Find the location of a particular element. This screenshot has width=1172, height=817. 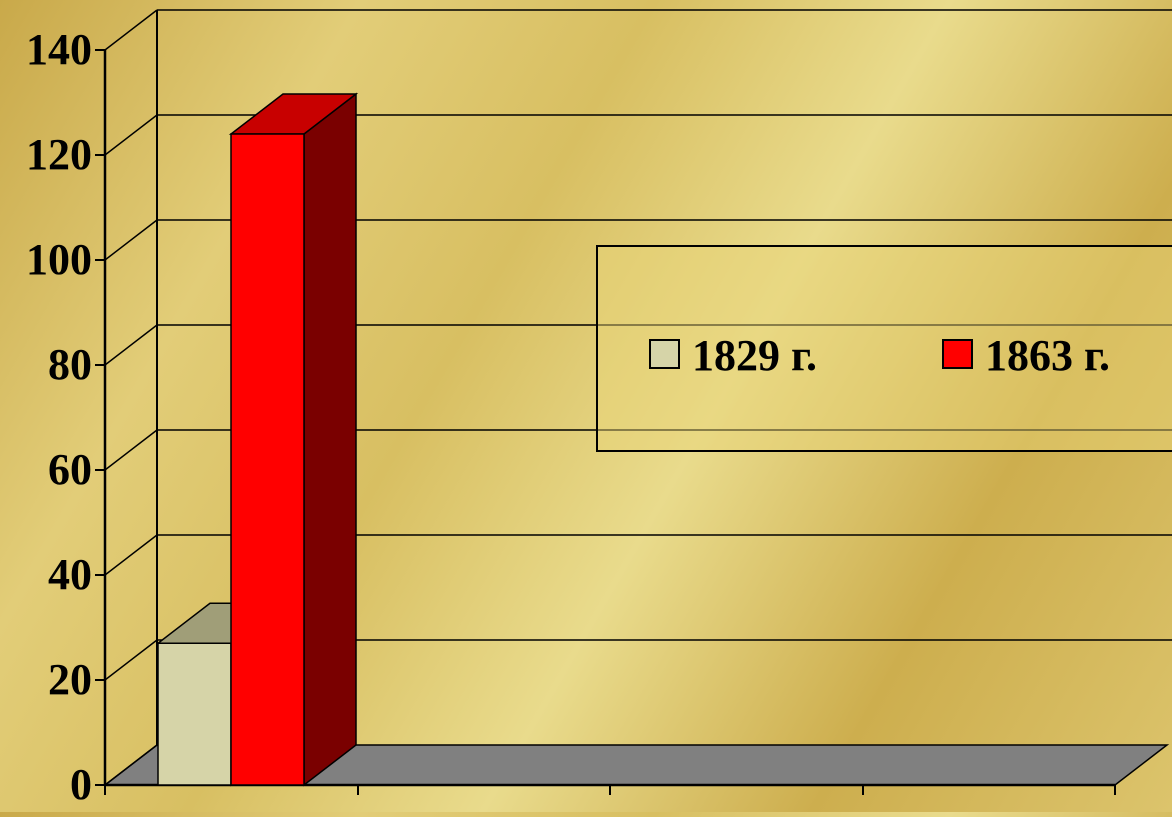

y-tick-label: 20 is located at coordinates (70, 679).